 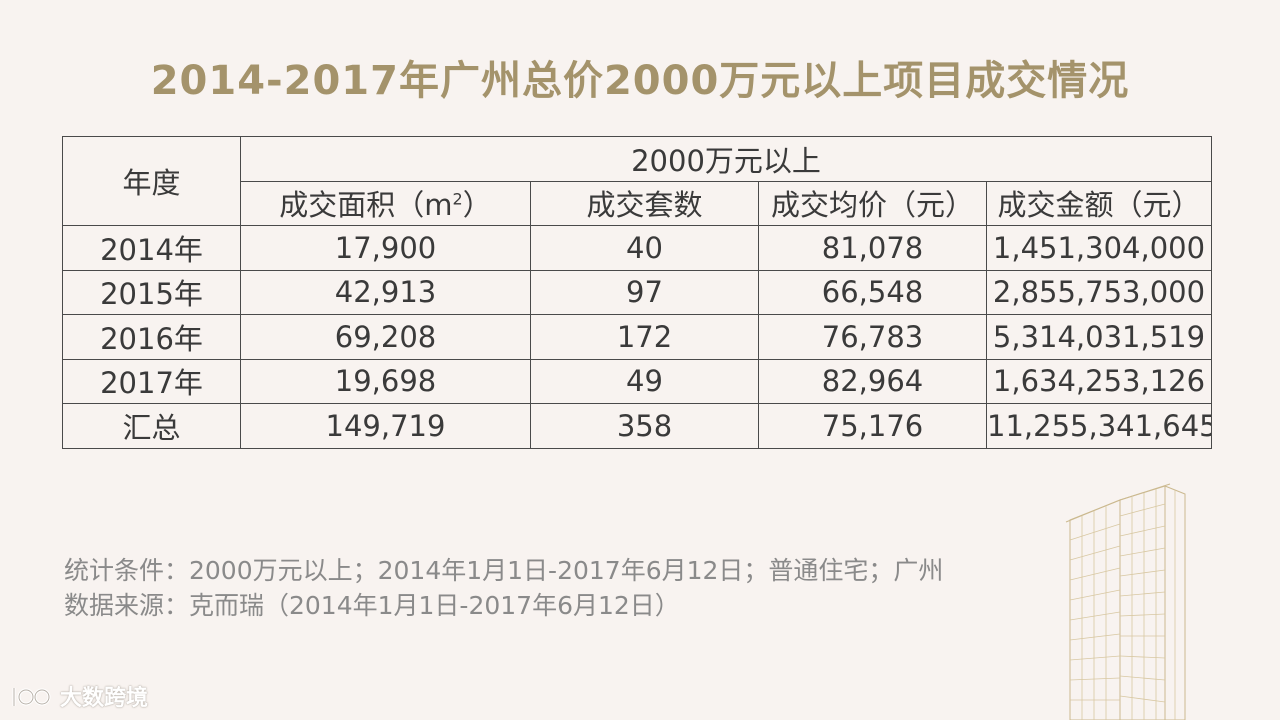 What do you see at coordinates (366, 205) in the screenshot?
I see `area-header-label: 成交面积（m` at bounding box center [366, 205].